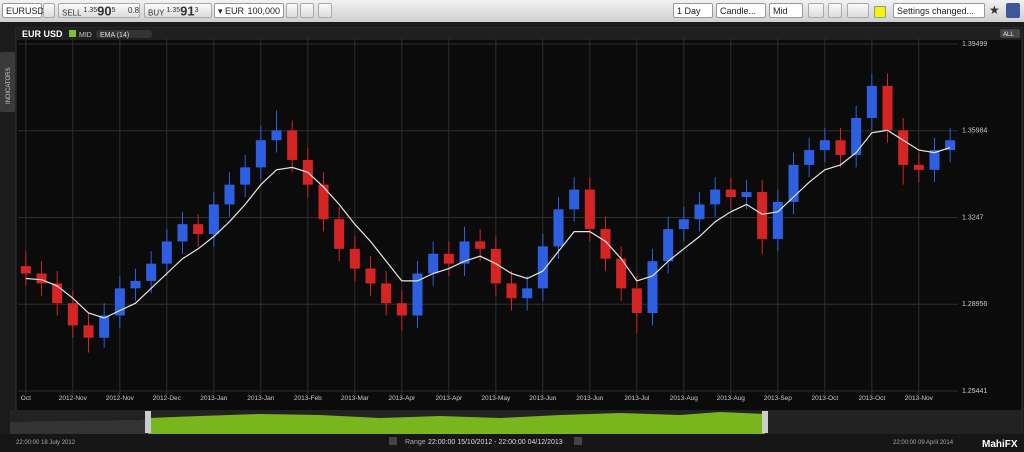 The width and height of the screenshot is (1024, 452). Describe the element at coordinates (42, 34) in the screenshot. I see `chart-title: EUR USD` at that location.